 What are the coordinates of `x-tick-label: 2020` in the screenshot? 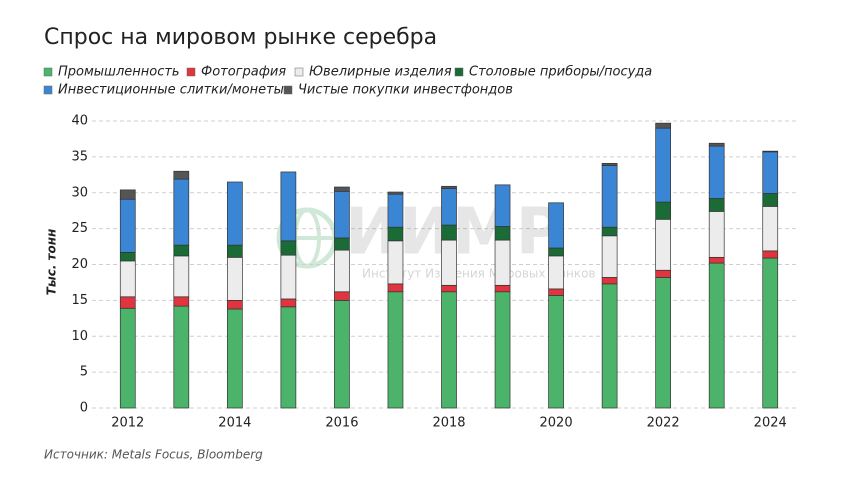 It's located at (556, 423).